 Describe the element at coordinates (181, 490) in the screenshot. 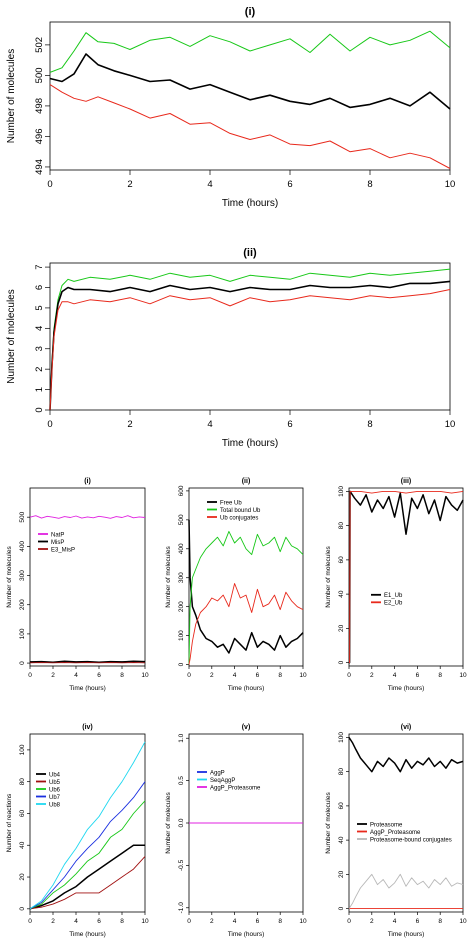

I see `y-tick-label: 600` at that location.